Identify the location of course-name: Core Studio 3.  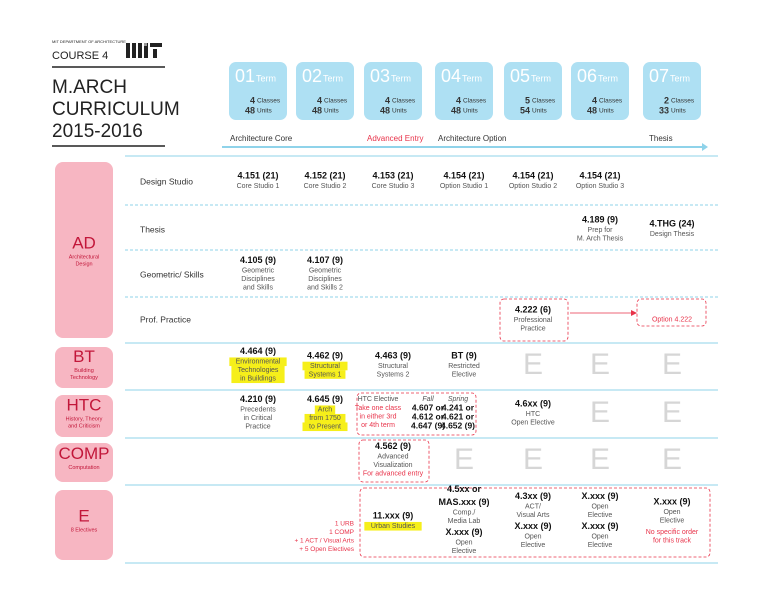
(393, 186).